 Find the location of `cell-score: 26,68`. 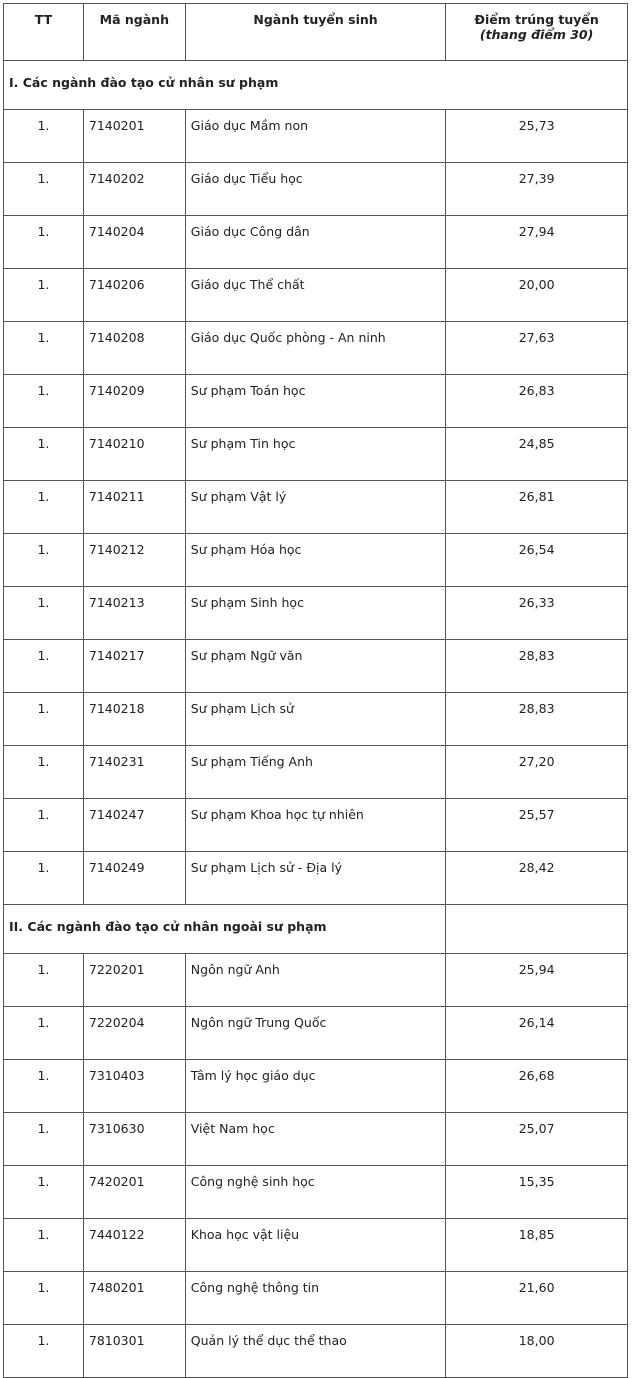

cell-score: 26,68 is located at coordinates (536, 1086).